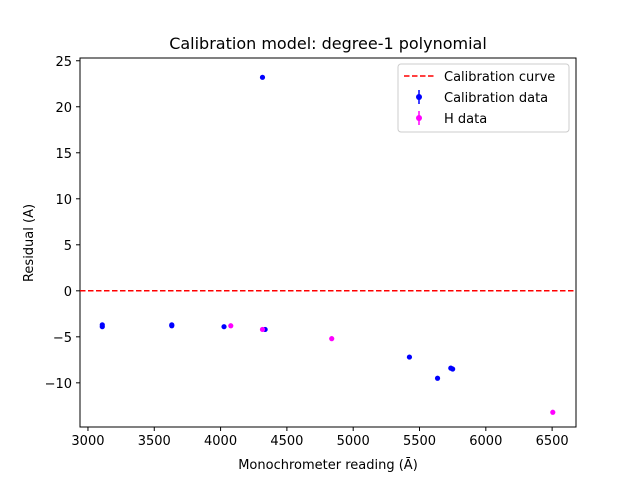  What do you see at coordinates (465, 119) in the screenshot?
I see `legend-label-h-data: H data` at bounding box center [465, 119].